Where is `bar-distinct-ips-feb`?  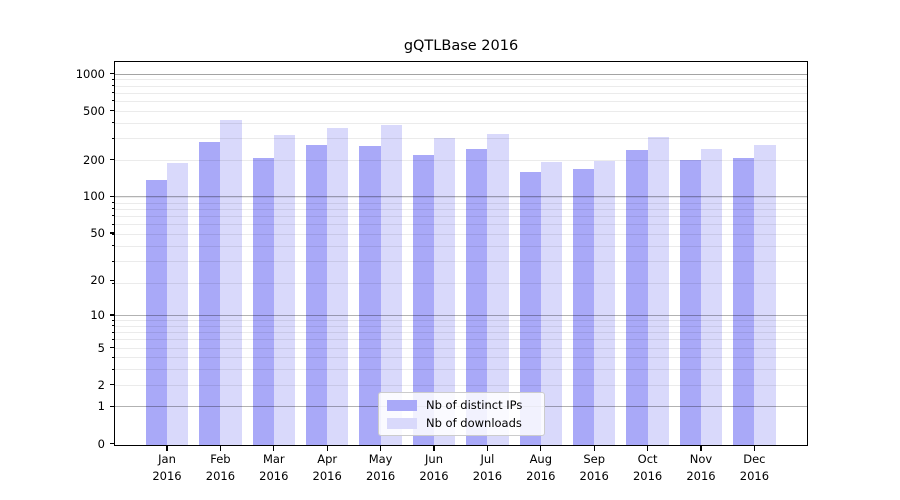
bar-distinct-ips-feb is located at coordinates (210, 293).